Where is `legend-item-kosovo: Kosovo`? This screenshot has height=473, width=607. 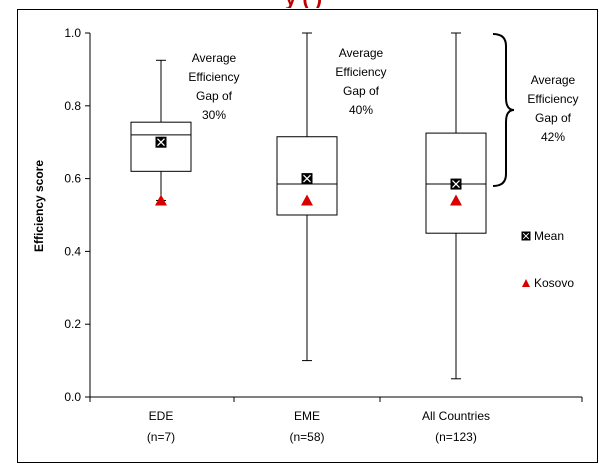
legend-item-kosovo: Kosovo is located at coordinates (548, 283).